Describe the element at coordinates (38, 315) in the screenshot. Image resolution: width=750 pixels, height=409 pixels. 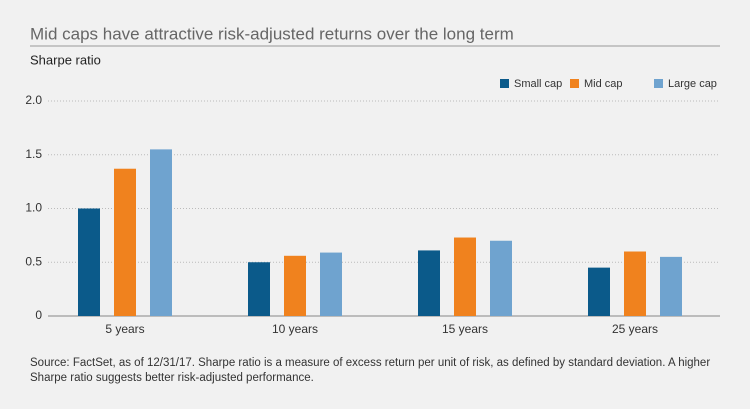
I see `y-tick-label: 0` at that location.